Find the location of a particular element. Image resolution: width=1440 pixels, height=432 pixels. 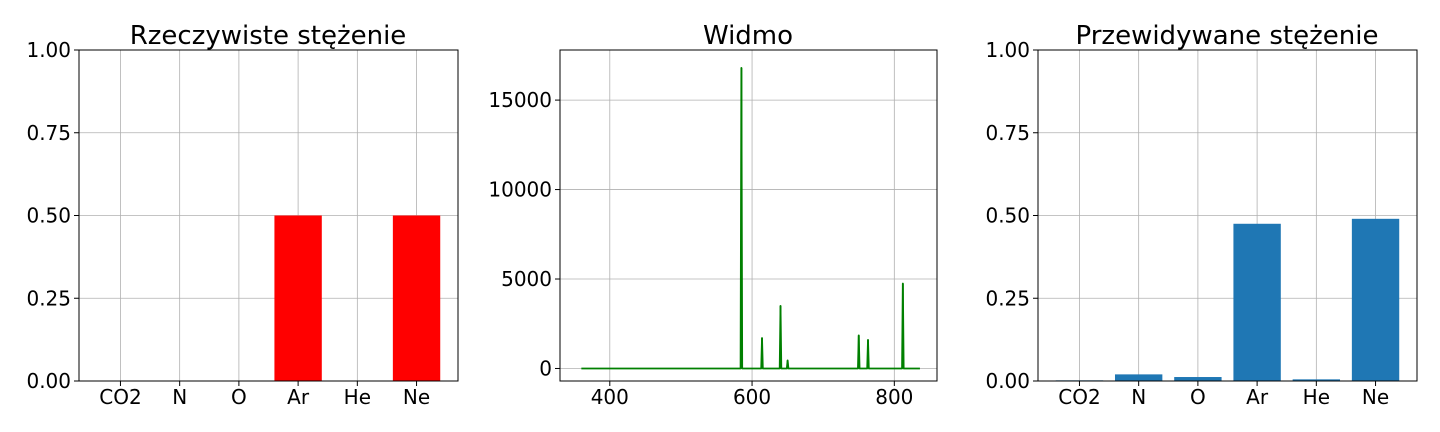

x-tick-label: 800 is located at coordinates (894, 397).